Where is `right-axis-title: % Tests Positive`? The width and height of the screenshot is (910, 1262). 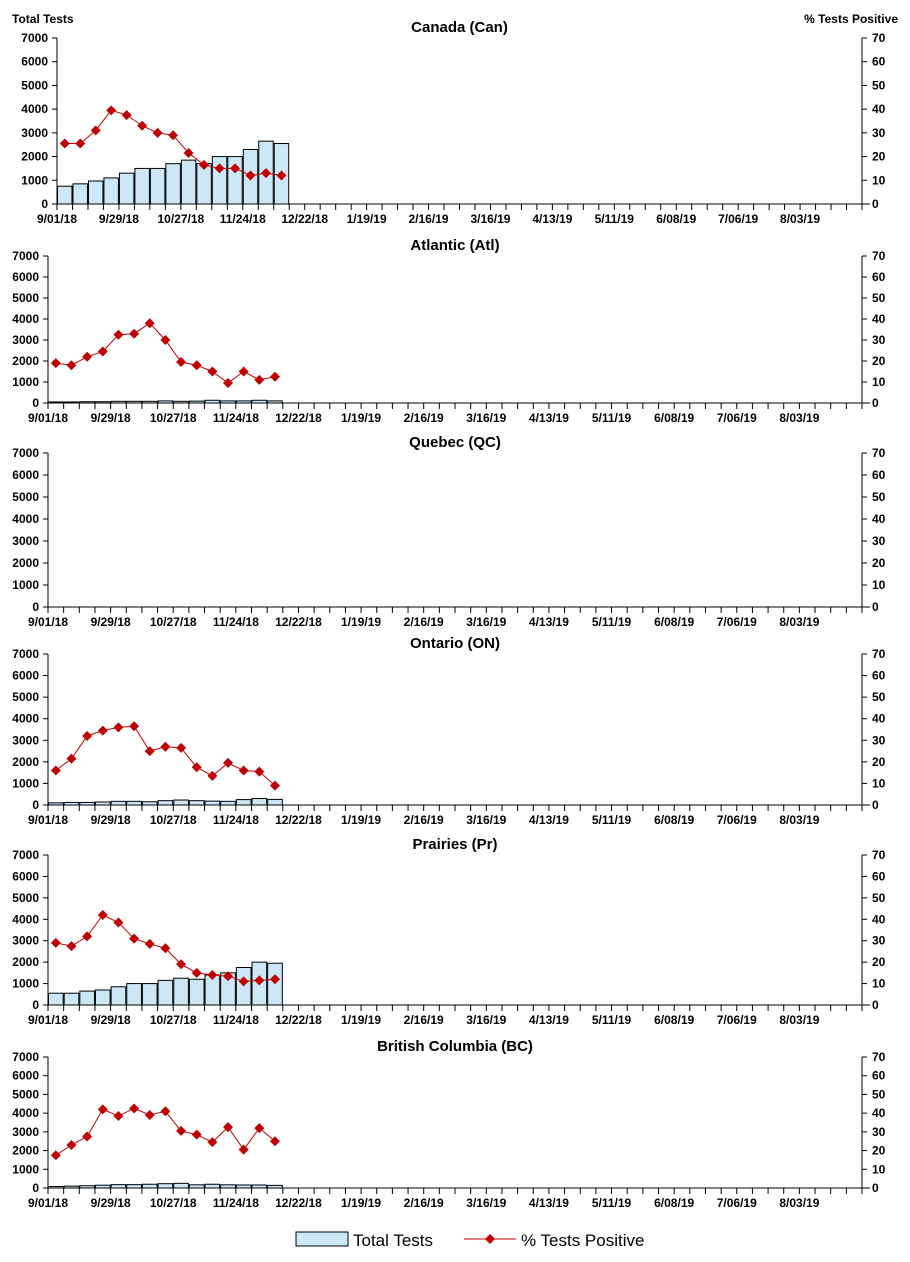
right-axis-title: % Tests Positive is located at coordinates (851, 19).